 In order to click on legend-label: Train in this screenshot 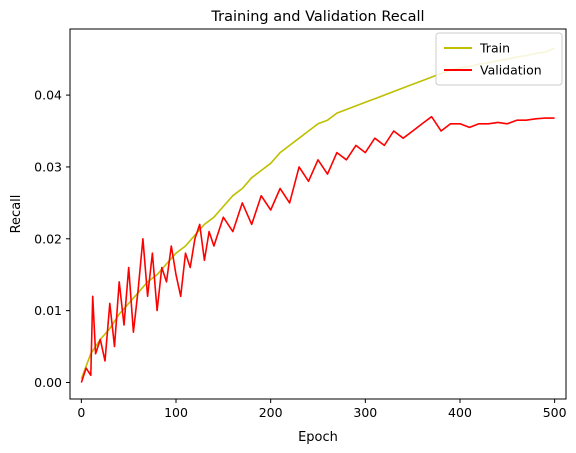, I will do `click(494, 48)`.